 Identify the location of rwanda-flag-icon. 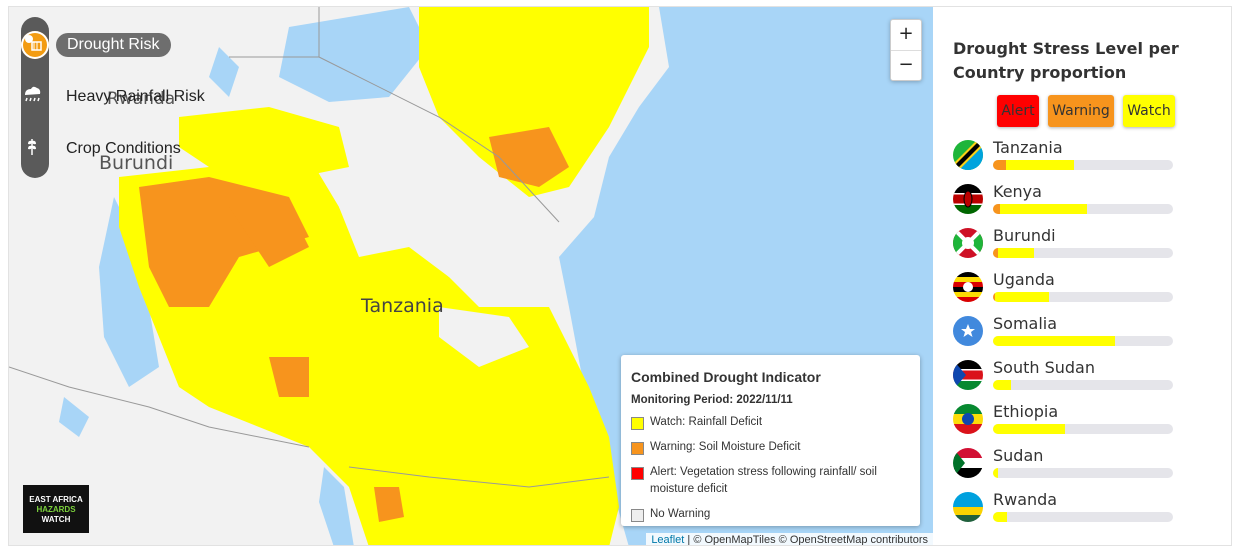
(968, 507).